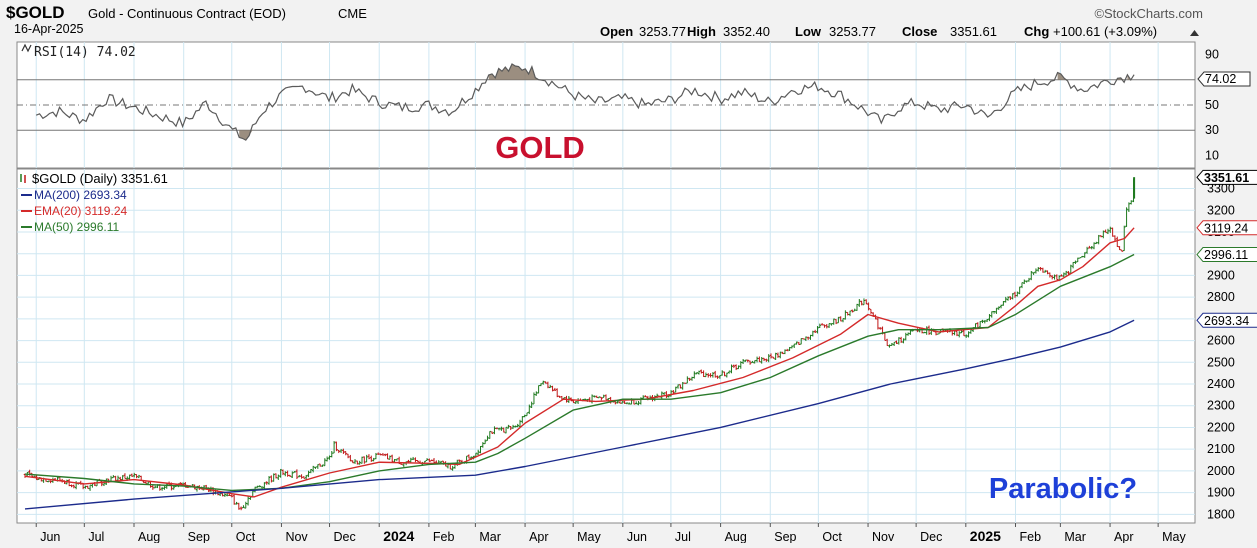  What do you see at coordinates (1221, 189) in the screenshot?
I see `price-tick-label: 3300` at bounding box center [1221, 189].